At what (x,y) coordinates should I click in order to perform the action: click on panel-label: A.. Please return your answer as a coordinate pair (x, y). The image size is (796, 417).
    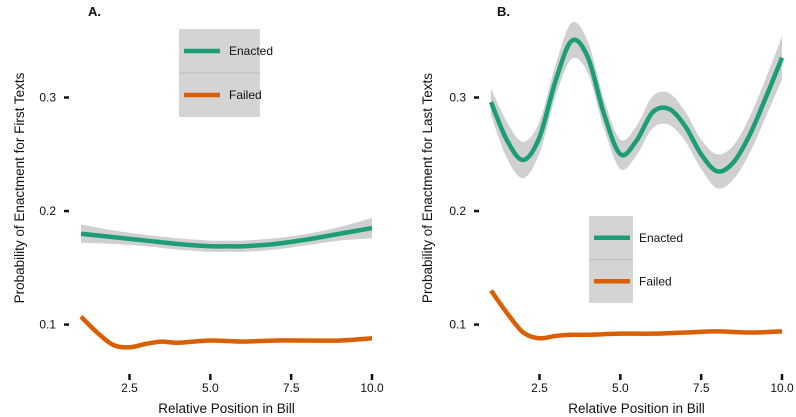
    Looking at the image, I should click on (94, 11).